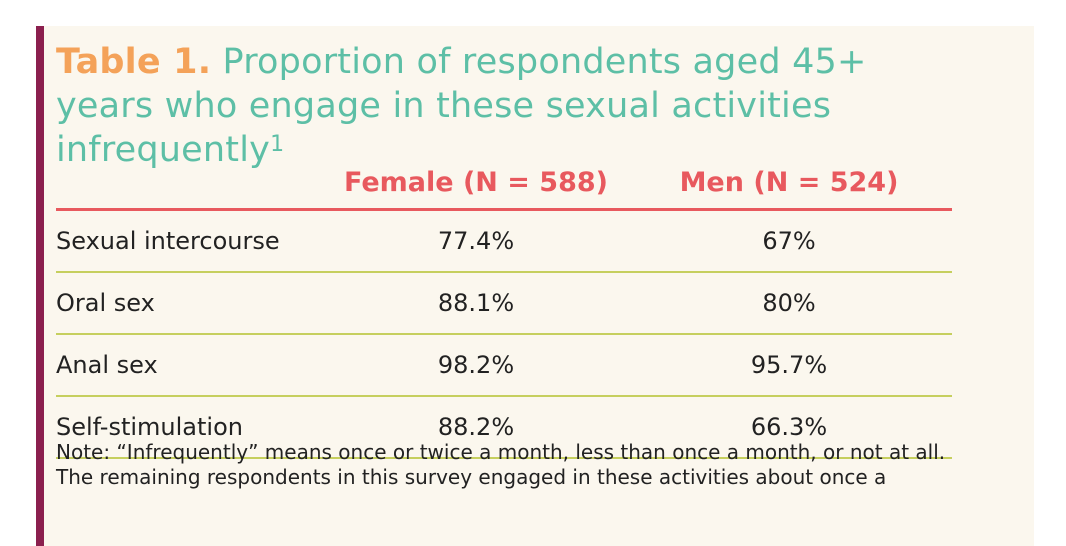  What do you see at coordinates (476, 365) in the screenshot?
I see `female-value: 98.2%` at bounding box center [476, 365].